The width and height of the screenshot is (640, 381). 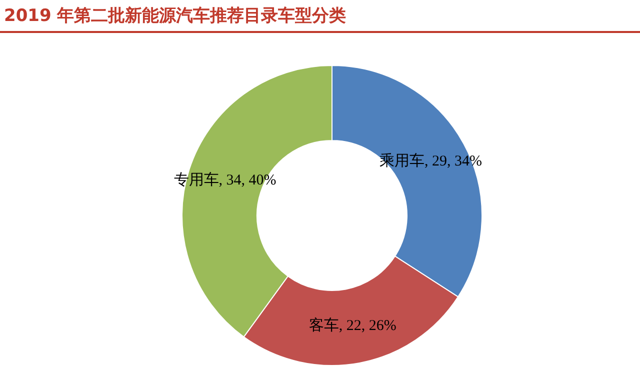 I want to click on slice-label: 客车, 22, 26%, so click(x=352, y=325).